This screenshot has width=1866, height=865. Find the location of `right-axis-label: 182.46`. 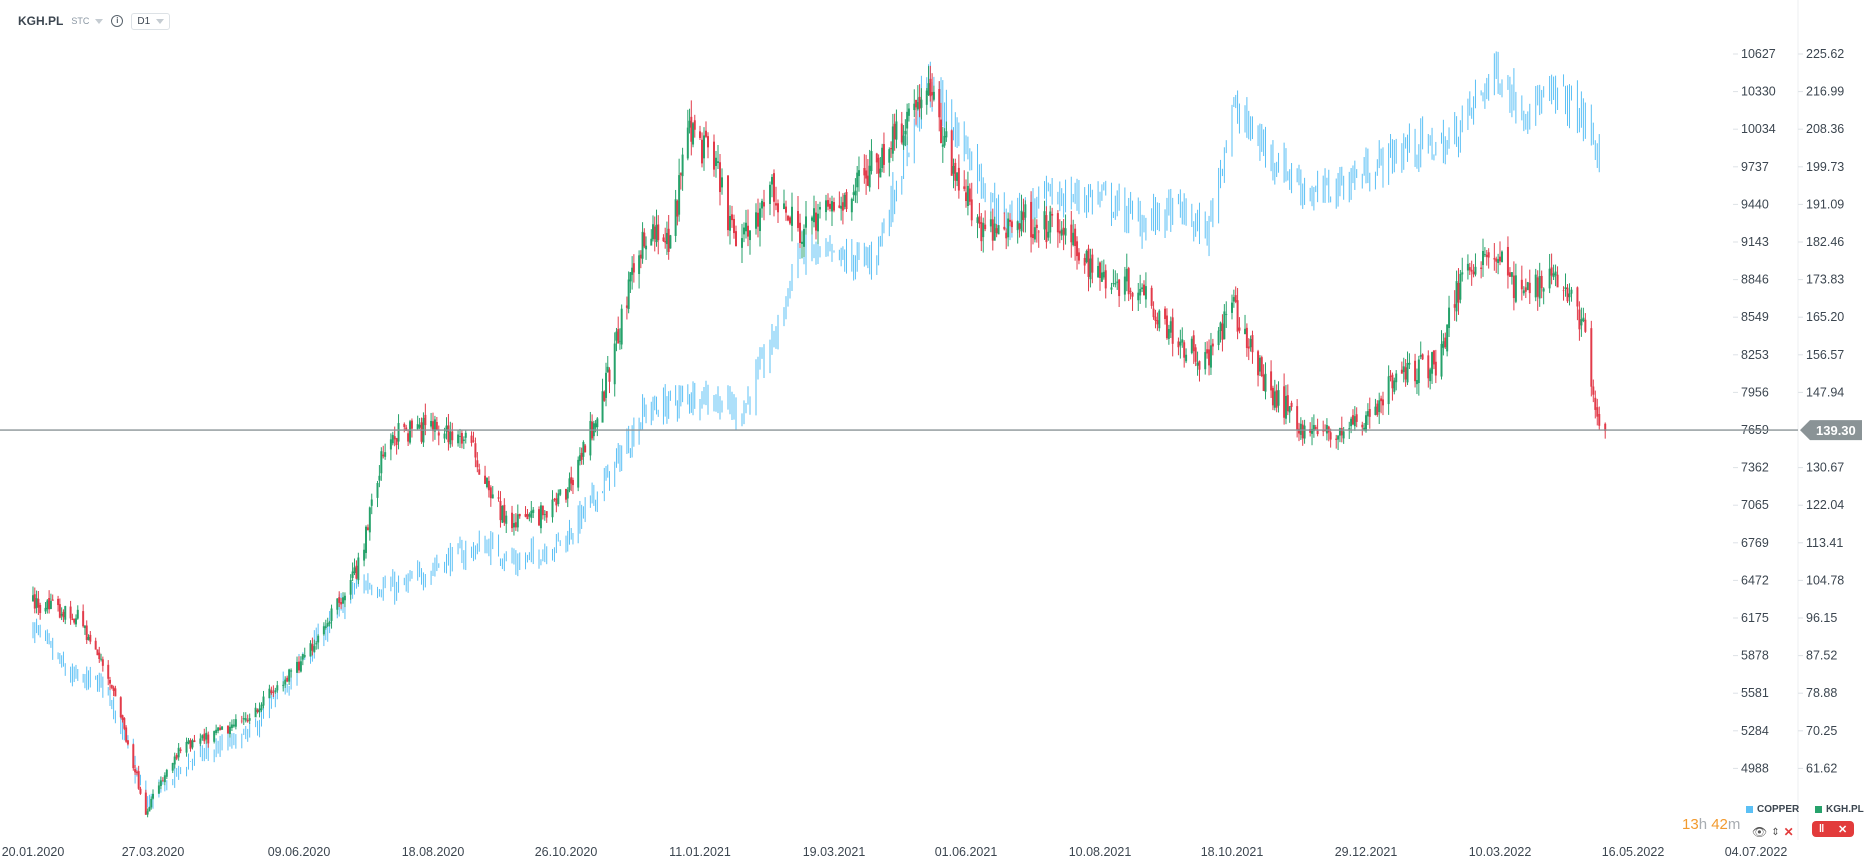

right-axis-label: 182.46 is located at coordinates (1825, 242).